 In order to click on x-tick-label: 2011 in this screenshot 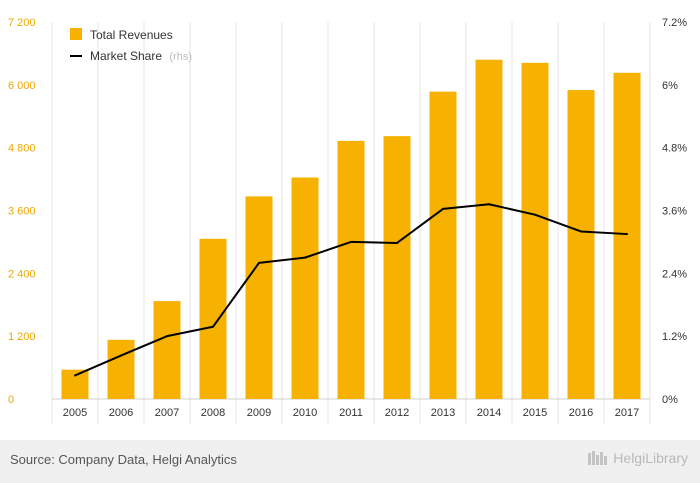, I will do `click(351, 413)`.